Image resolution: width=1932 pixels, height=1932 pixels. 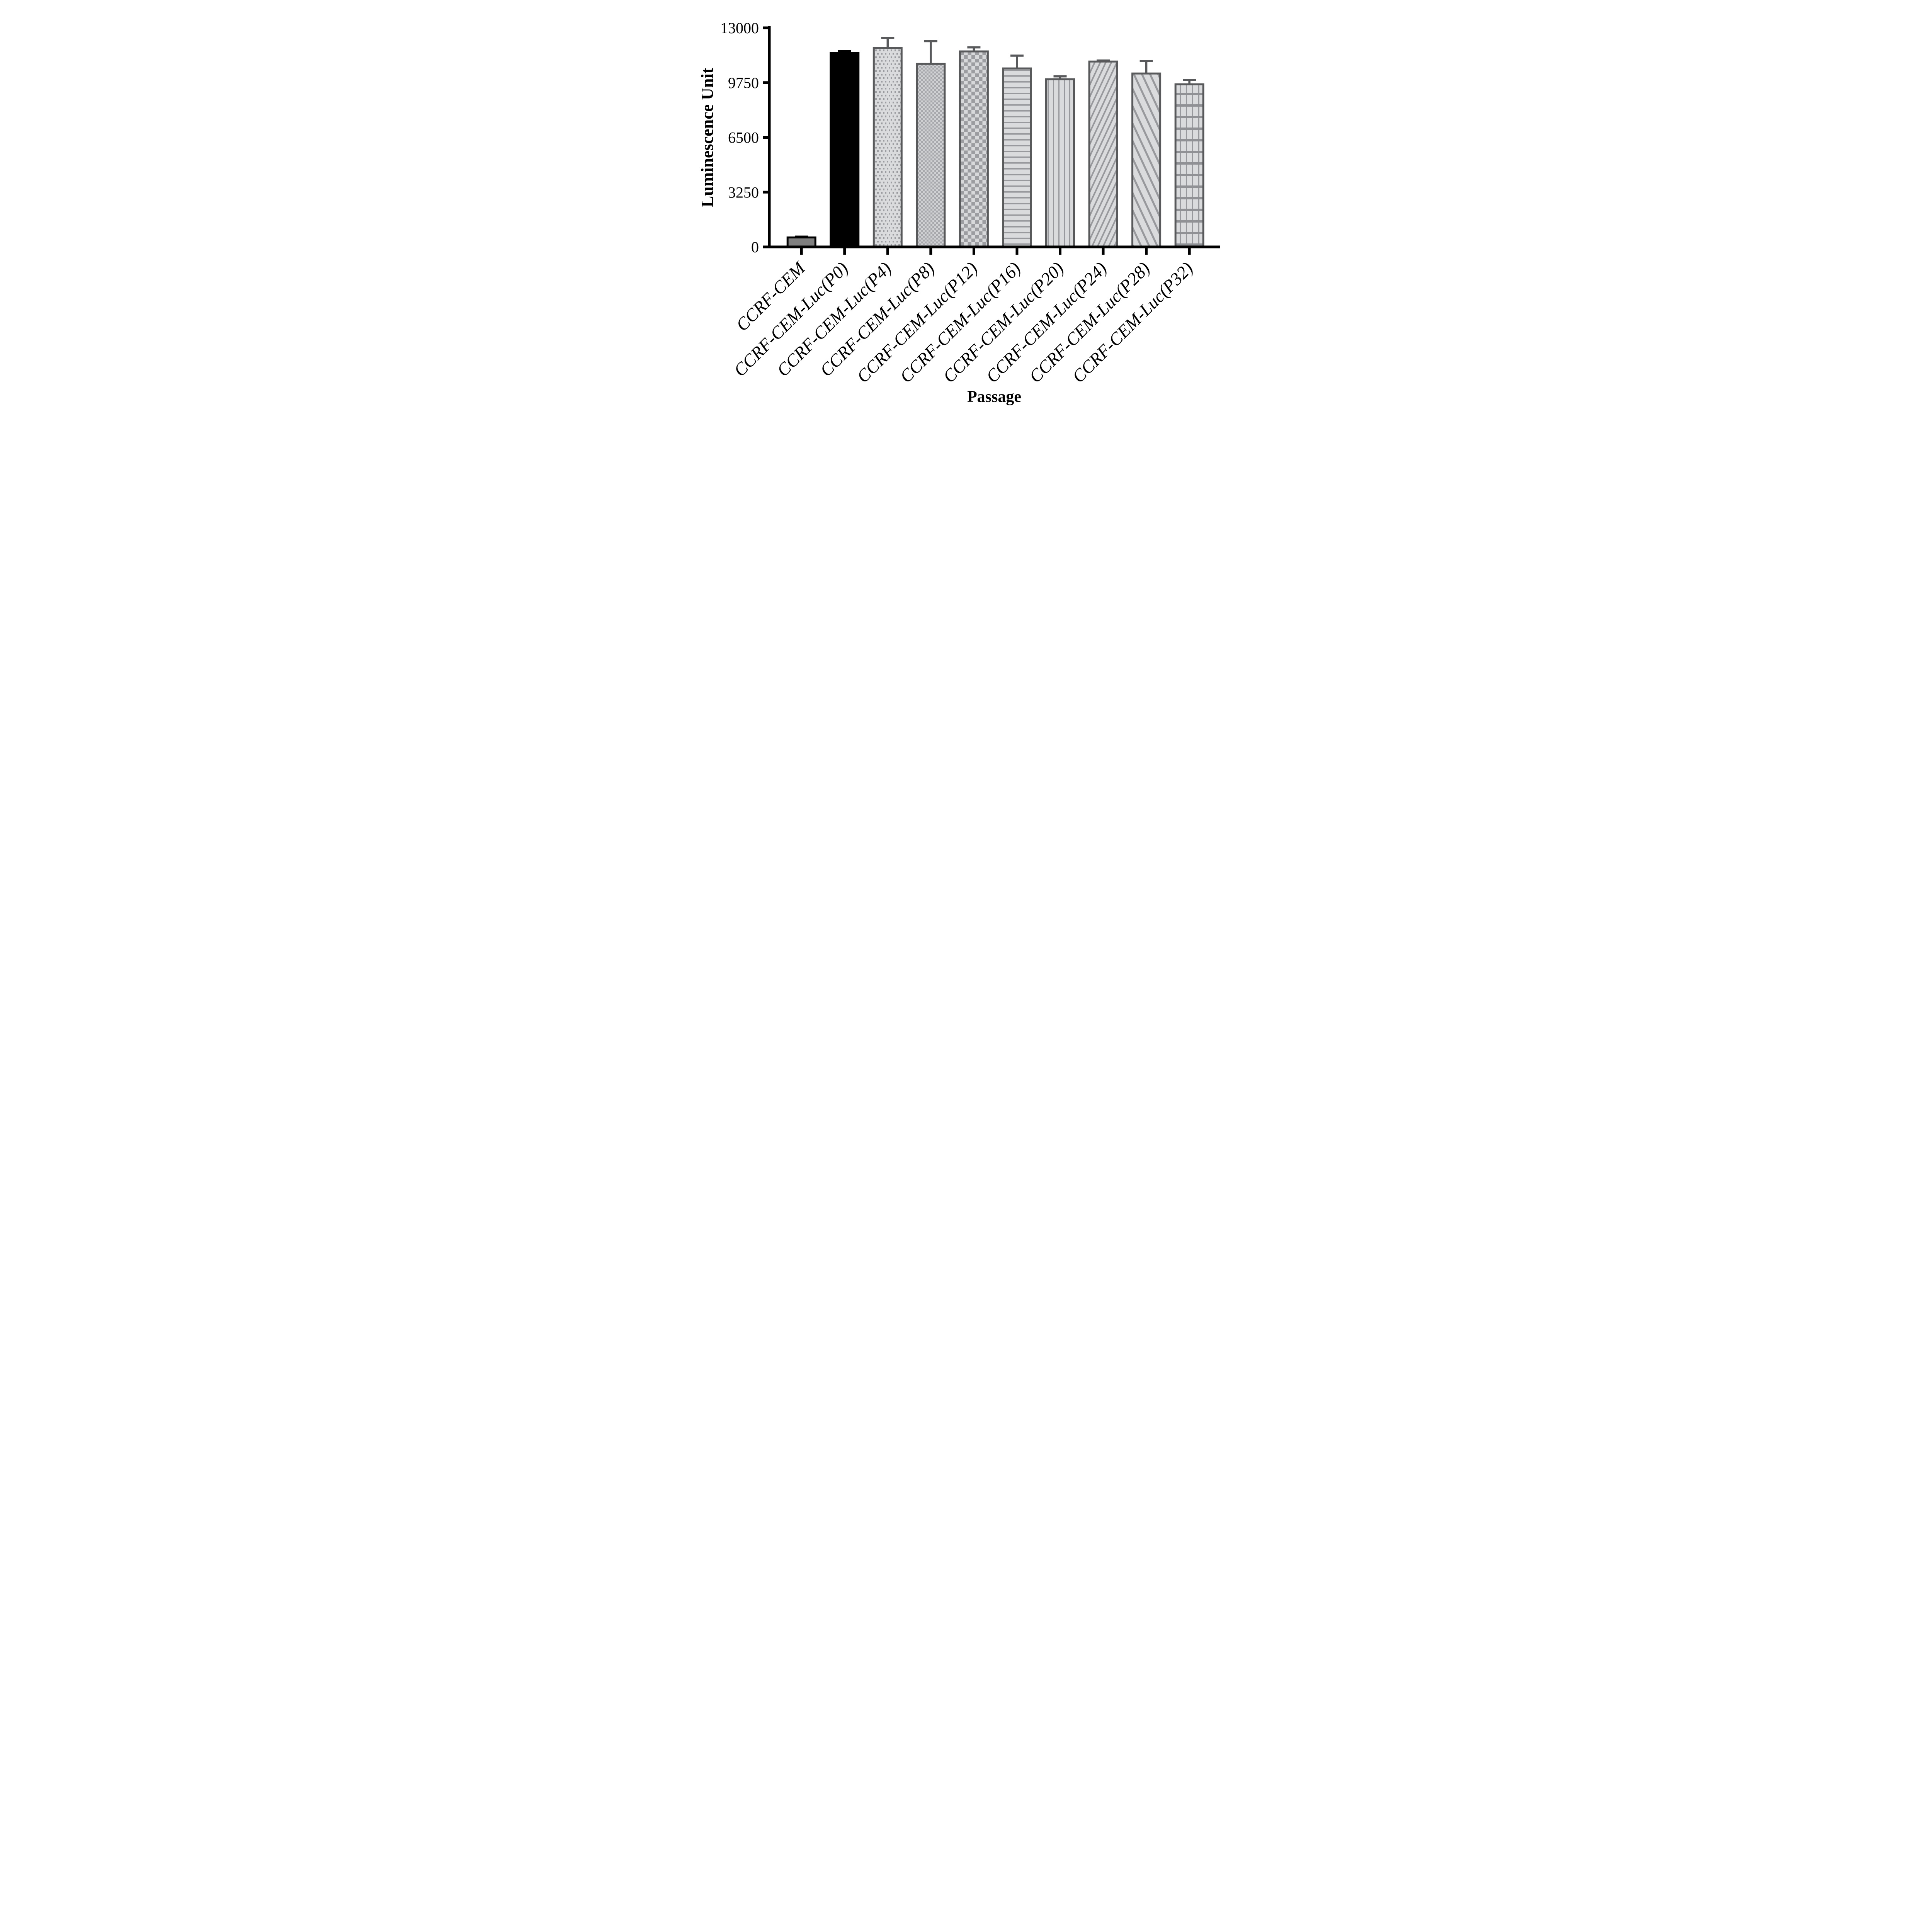 I want to click on bar-CCRF-CEM-Luc(P20), so click(x=1060, y=163).